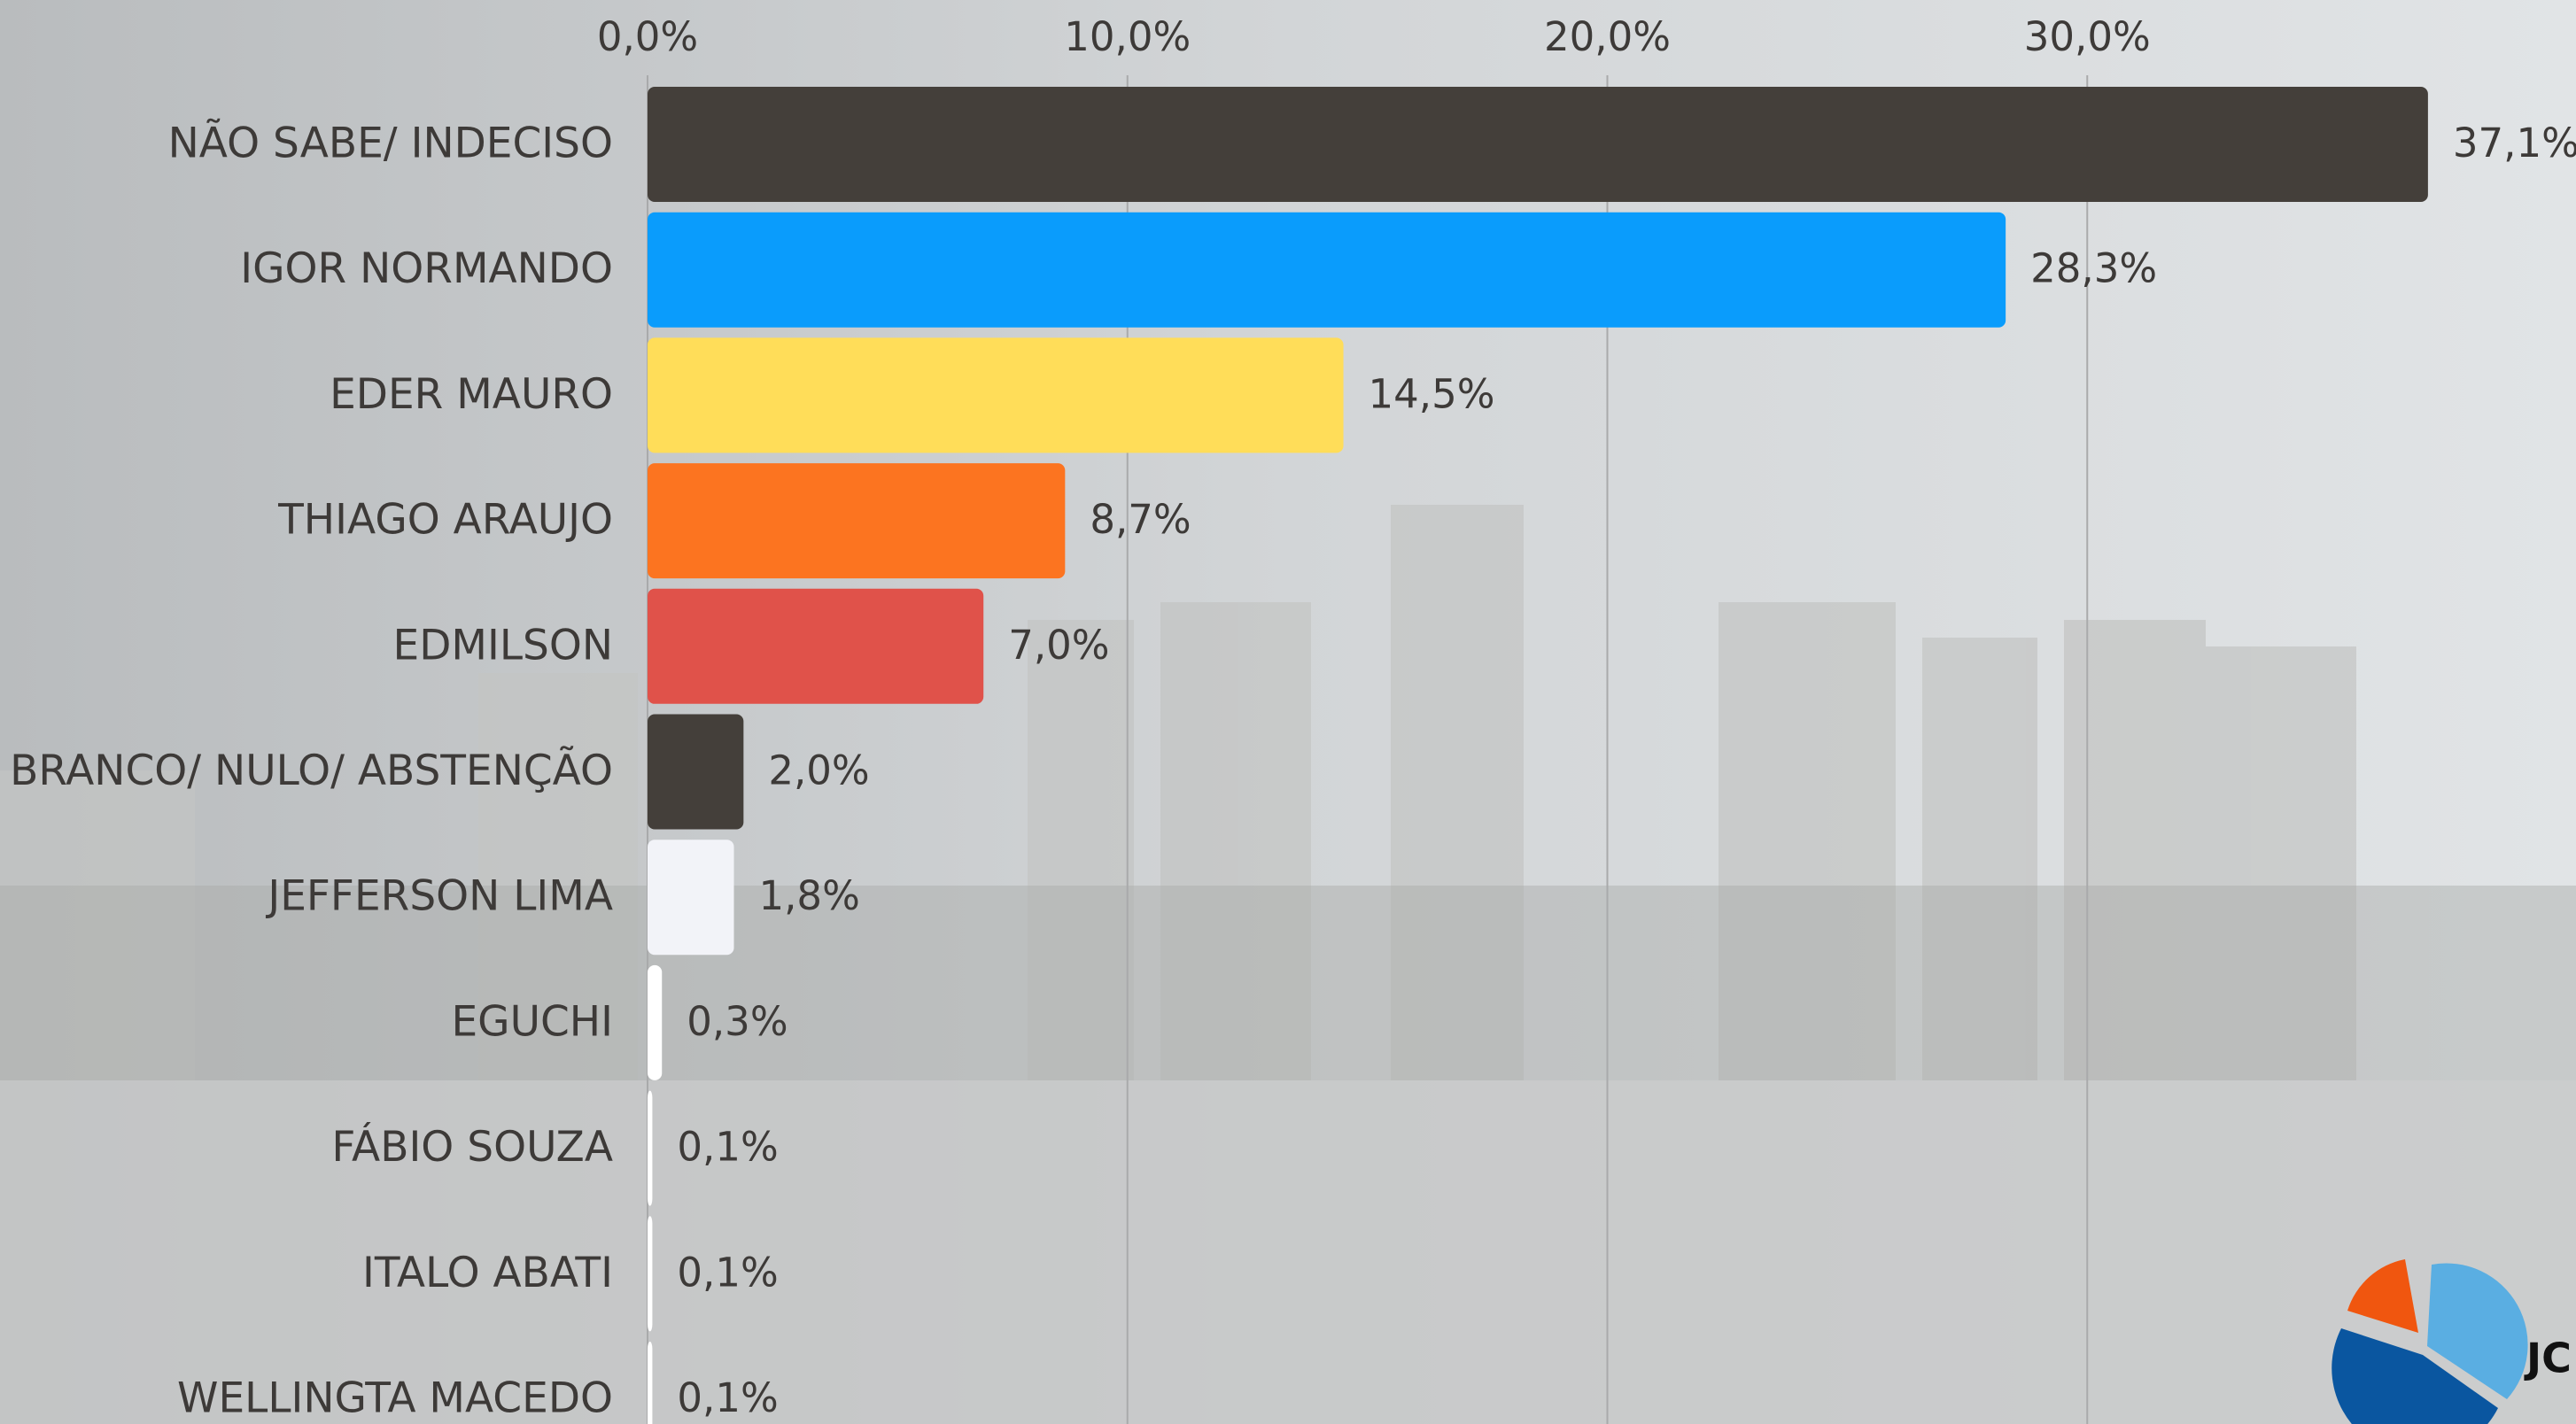  I want to click on y-tick-label: EDMILSON, so click(503, 645).